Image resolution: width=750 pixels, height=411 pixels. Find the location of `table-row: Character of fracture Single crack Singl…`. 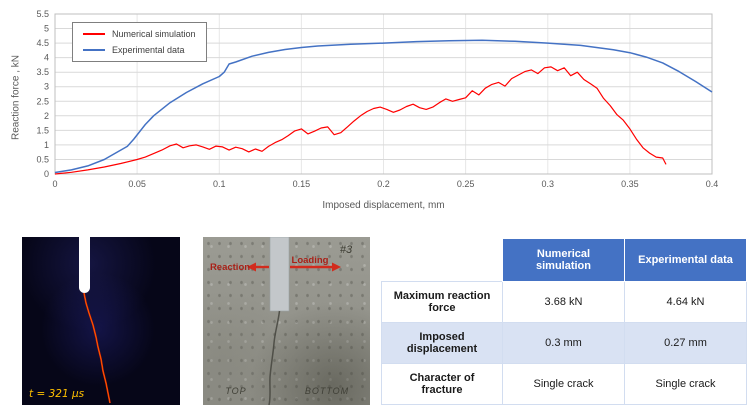

table-row: Character of fracture Single crack Singl… is located at coordinates (564, 384).